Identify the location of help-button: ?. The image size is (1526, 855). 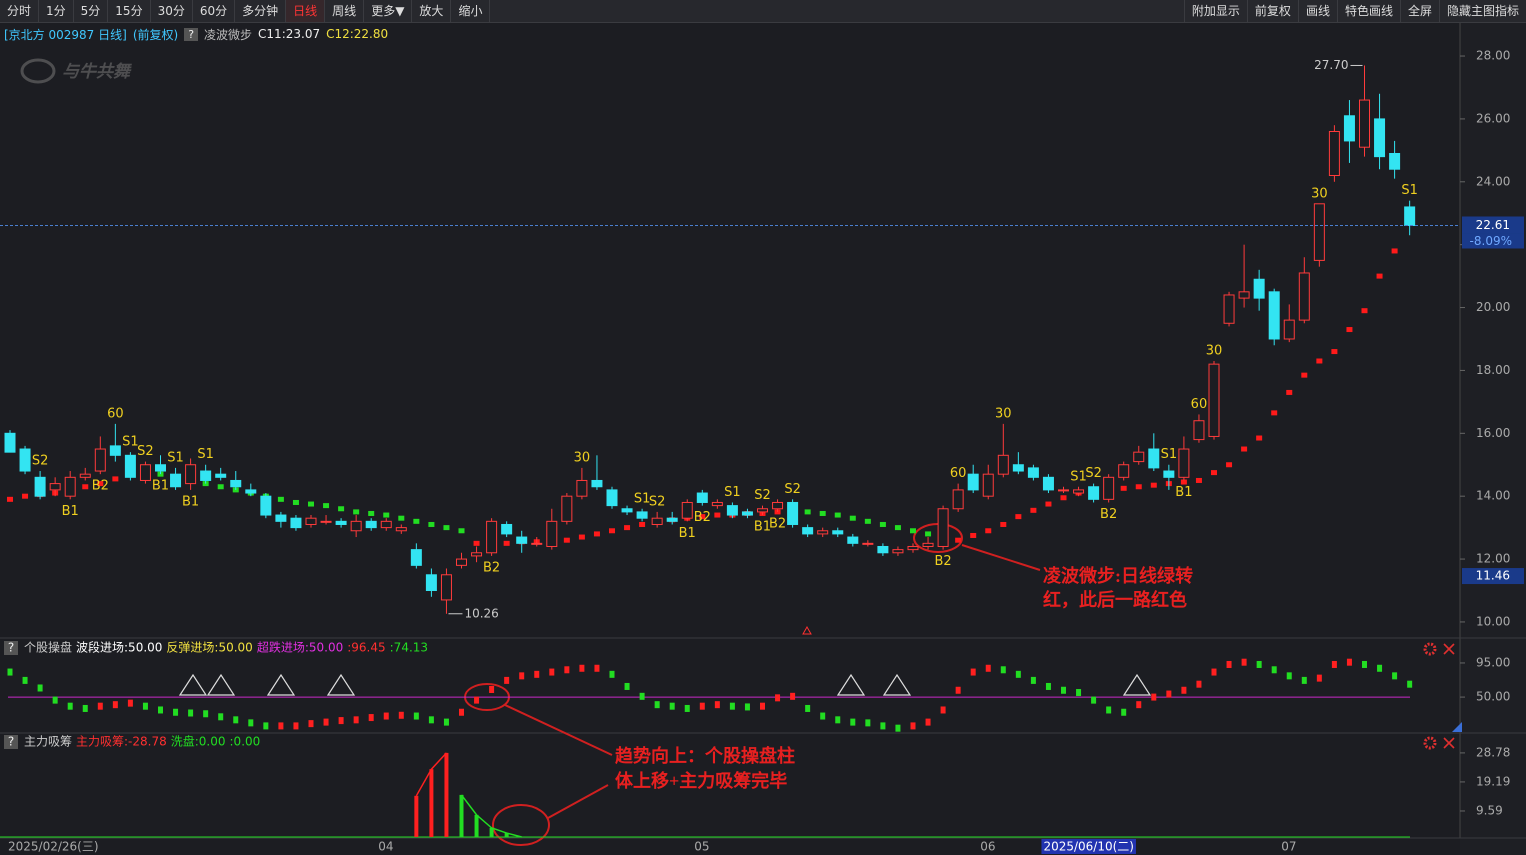
(191, 34).